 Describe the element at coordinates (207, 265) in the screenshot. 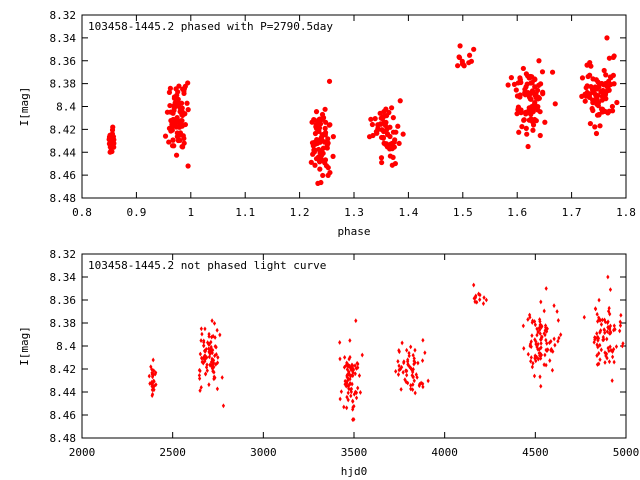

I see `panel-unphased-title: 103458-1445.2 not phased light curve` at that location.